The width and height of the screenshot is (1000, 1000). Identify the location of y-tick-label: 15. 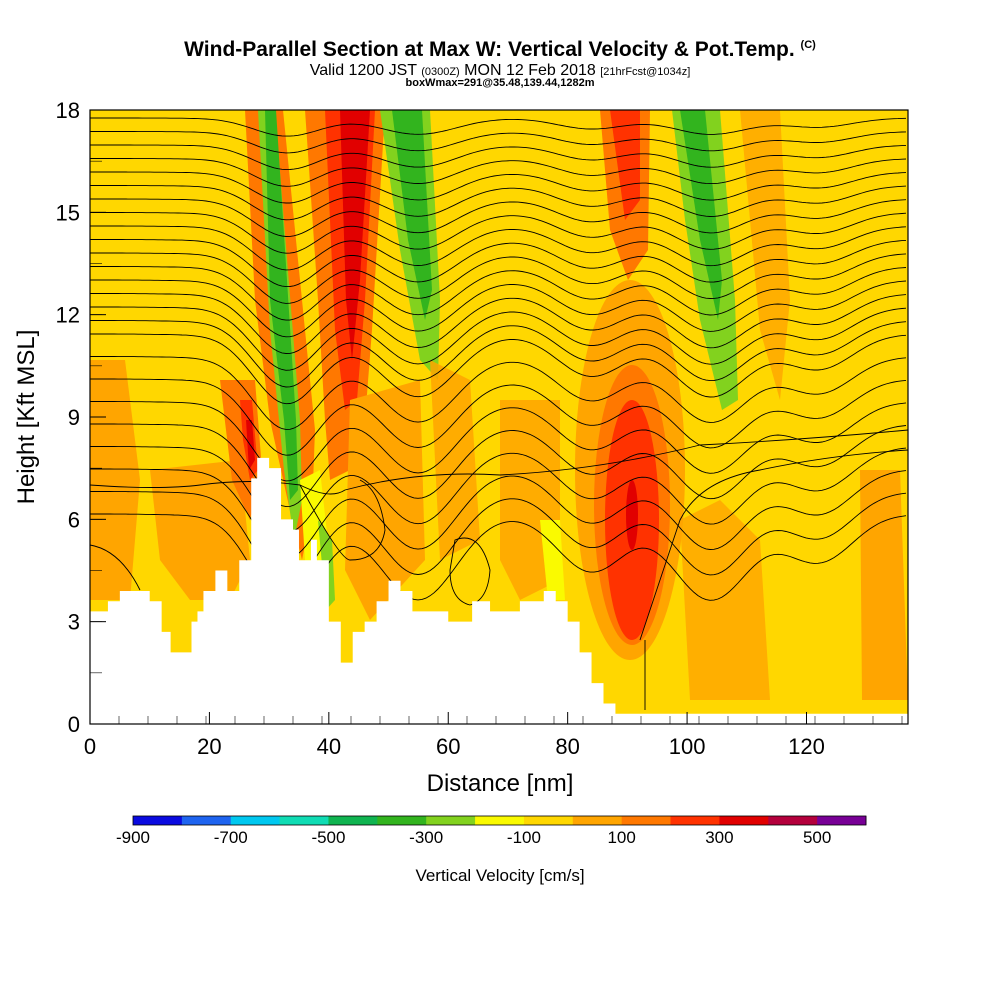
(68, 212).